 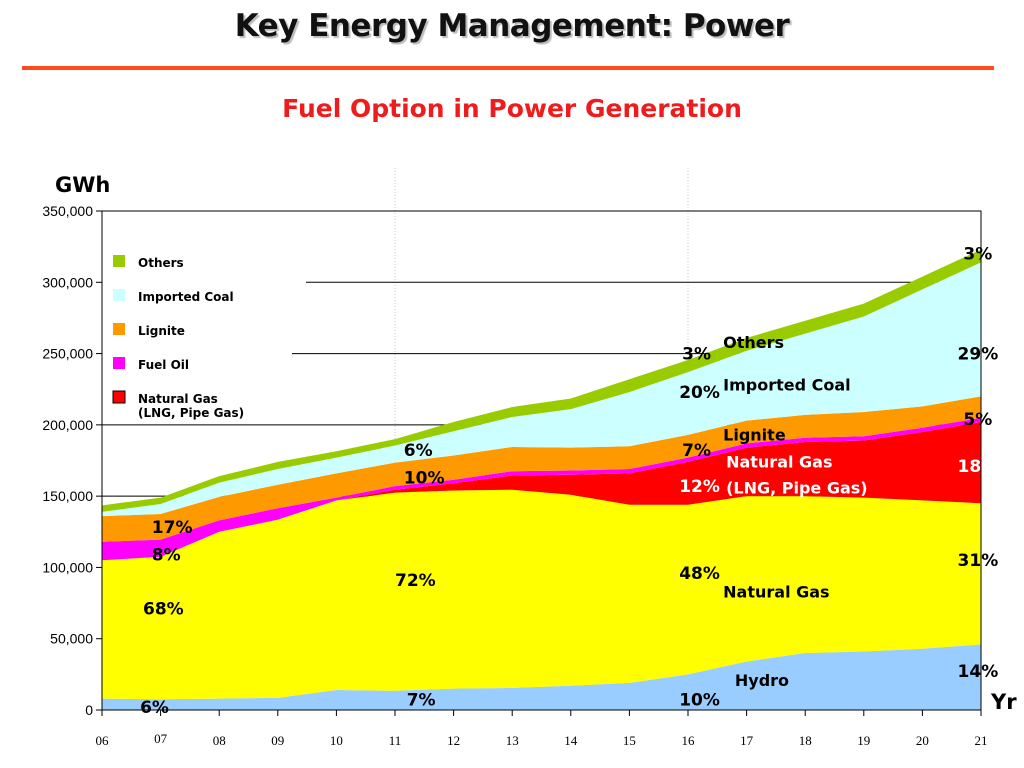 What do you see at coordinates (754, 435) in the screenshot?
I see `series-label: Lignite` at bounding box center [754, 435].